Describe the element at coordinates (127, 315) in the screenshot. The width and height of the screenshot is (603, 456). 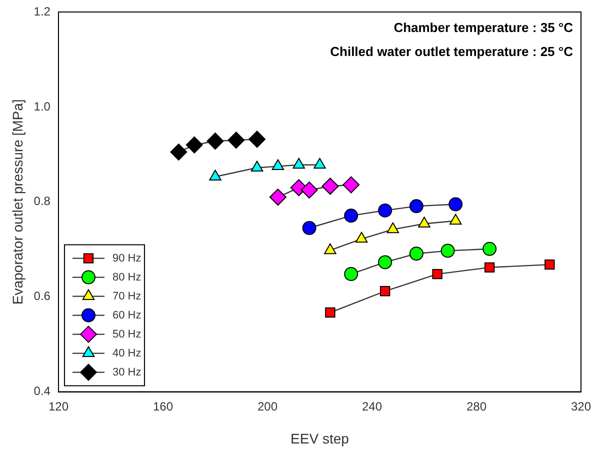
I see `legend-label: 60 Hz` at that location.